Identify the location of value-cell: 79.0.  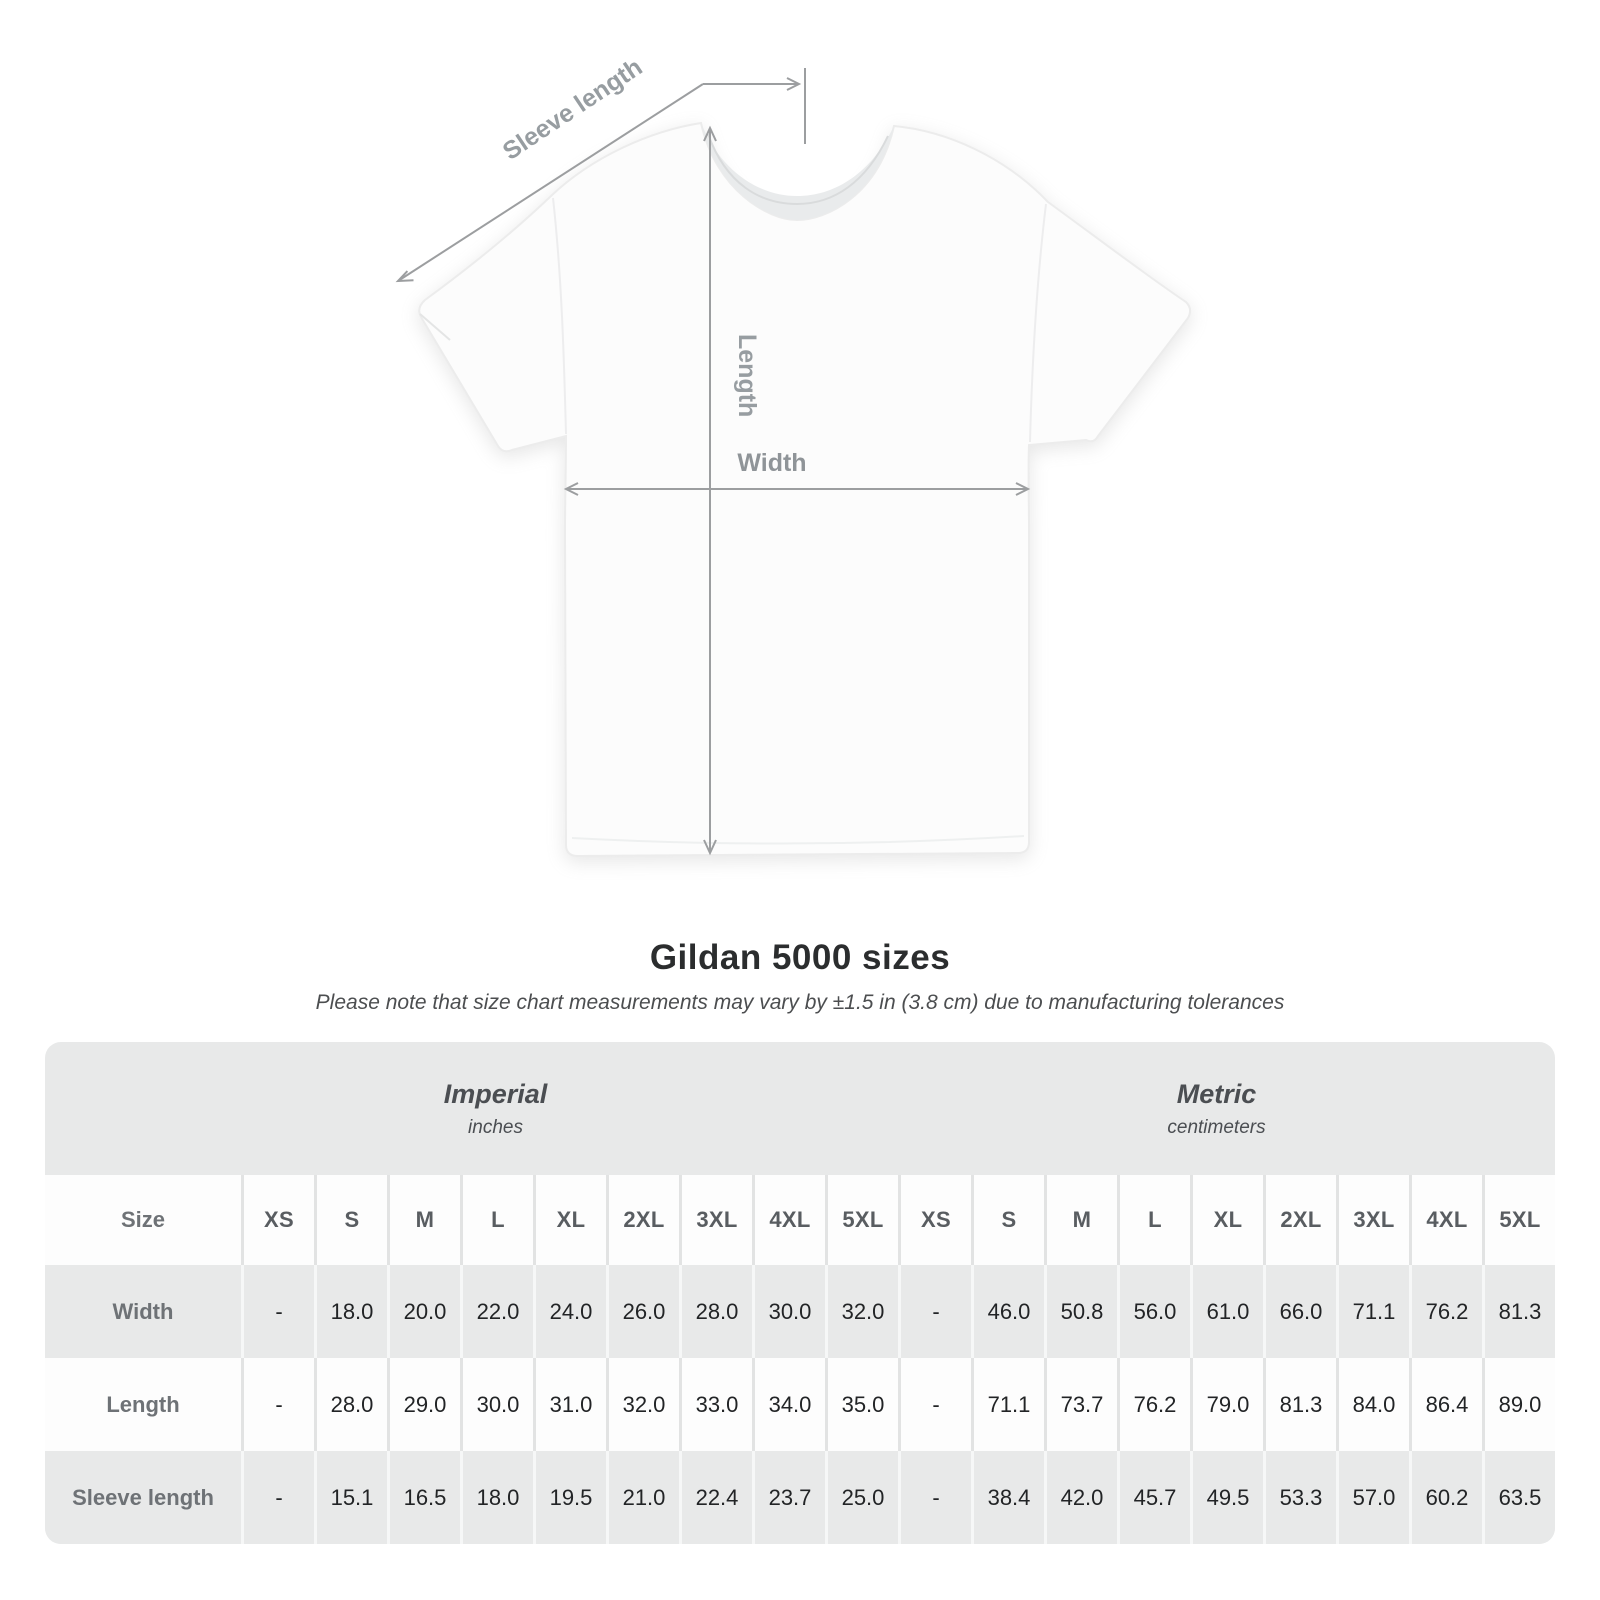
(1226, 1404).